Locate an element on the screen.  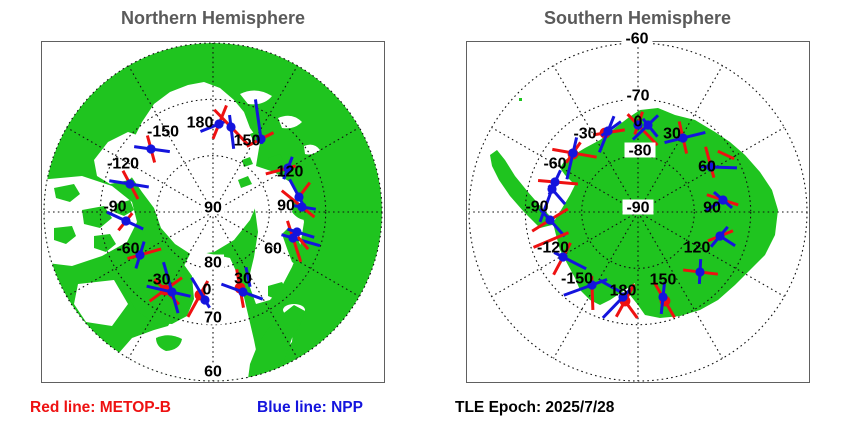
north-map-title: Northern Hemisphere is located at coordinates (213, 18).